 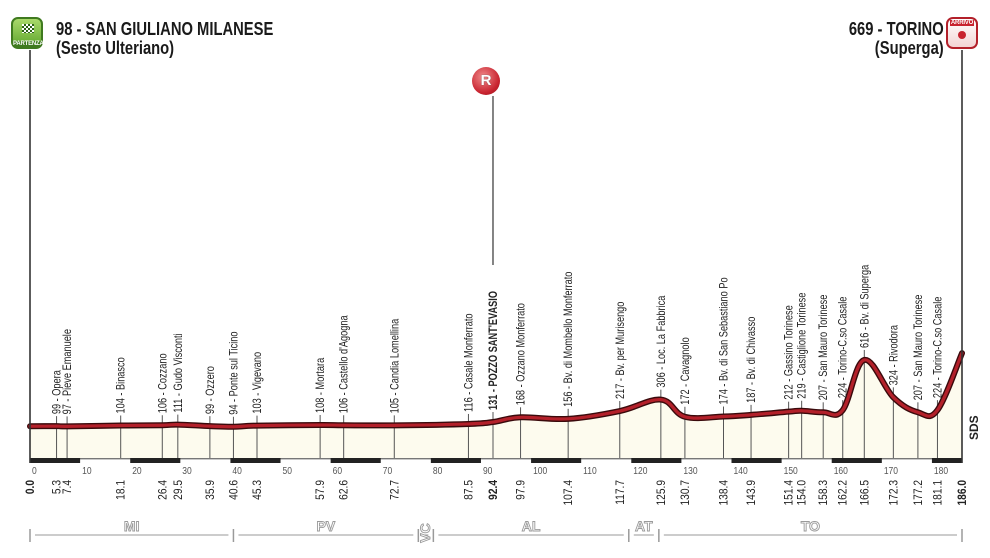 I want to click on km-distance-label: 130.7, so click(x=685, y=493).